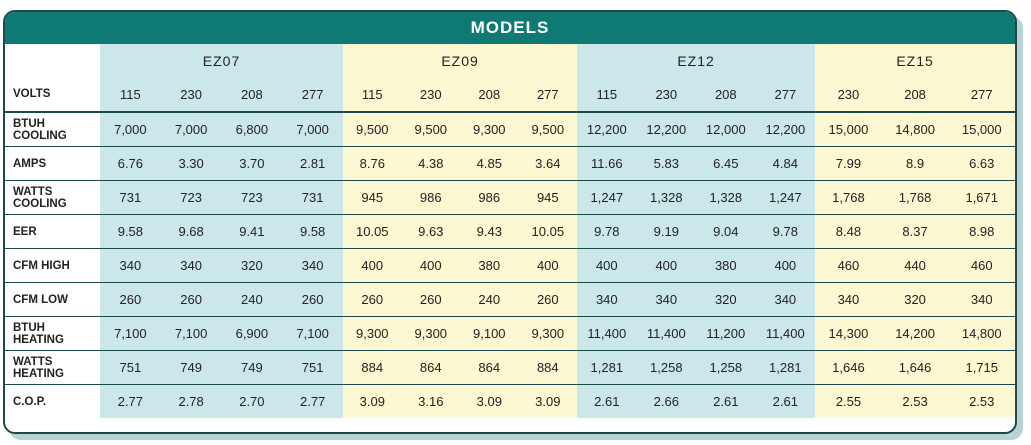 The height and width of the screenshot is (445, 1031). Describe the element at coordinates (313, 197) in the screenshot. I see `value-cell: 731` at that location.